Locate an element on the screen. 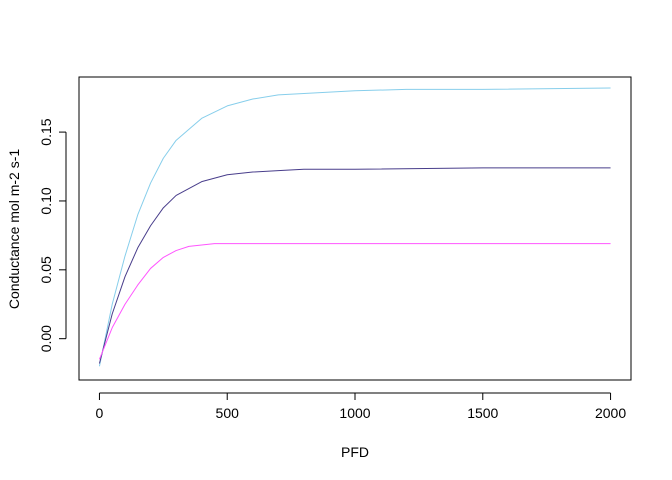 The image size is (672, 480). x-tick-label: 500 is located at coordinates (228, 413).